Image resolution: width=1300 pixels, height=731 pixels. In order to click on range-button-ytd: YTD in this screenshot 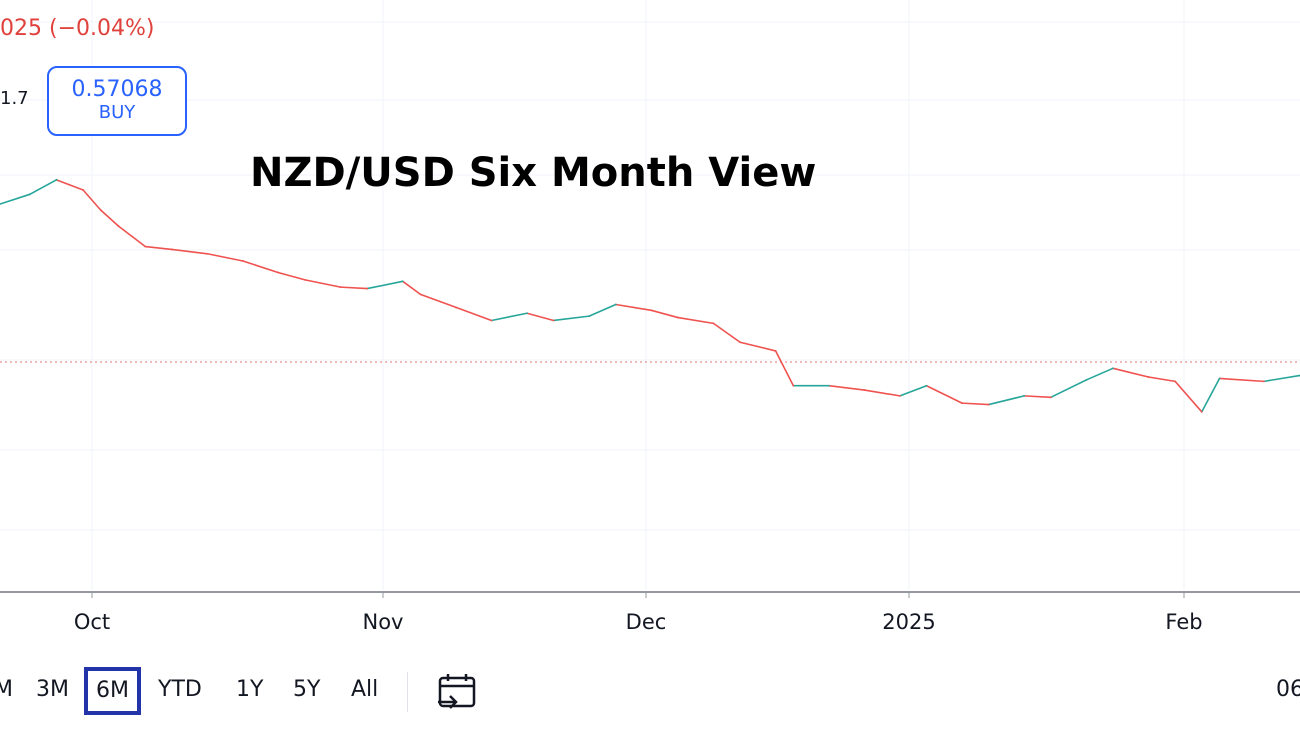, I will do `click(180, 689)`.